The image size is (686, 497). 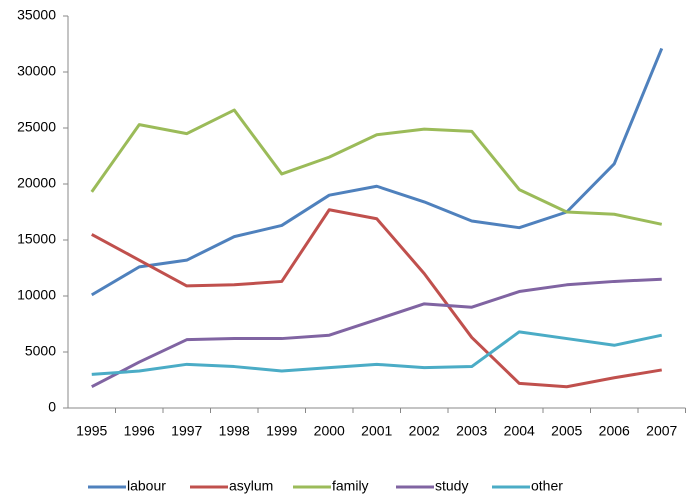 I want to click on y-tick-label: 20000, so click(x=36, y=183).